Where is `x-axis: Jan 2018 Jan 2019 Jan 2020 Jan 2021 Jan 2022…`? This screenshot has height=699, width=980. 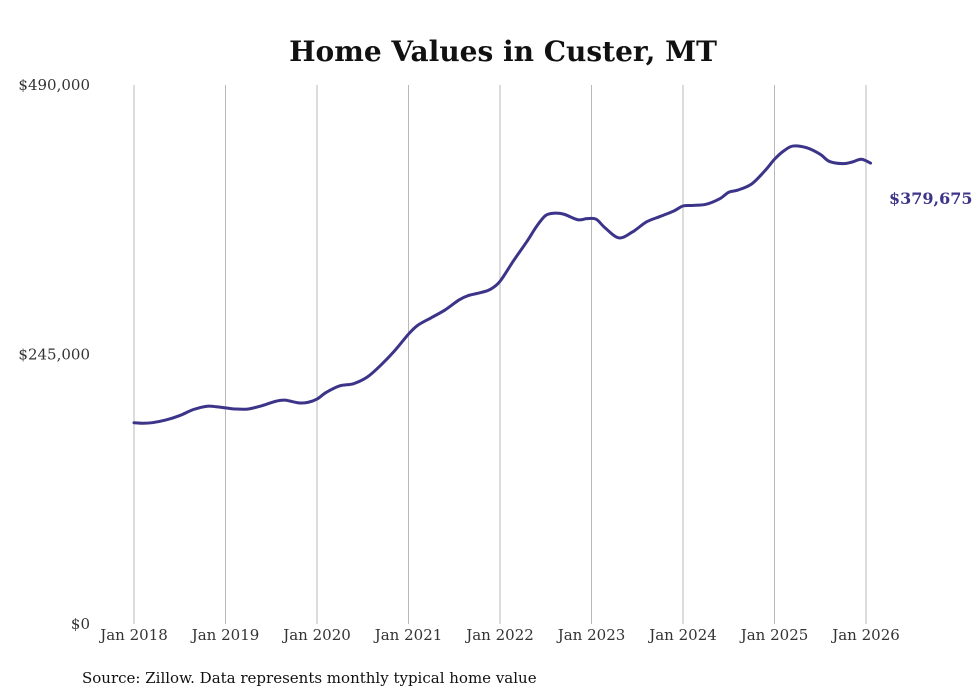 x-axis: Jan 2018 Jan 2019 Jan 2020 Jan 2021 Jan 2022… is located at coordinates (499, 635).